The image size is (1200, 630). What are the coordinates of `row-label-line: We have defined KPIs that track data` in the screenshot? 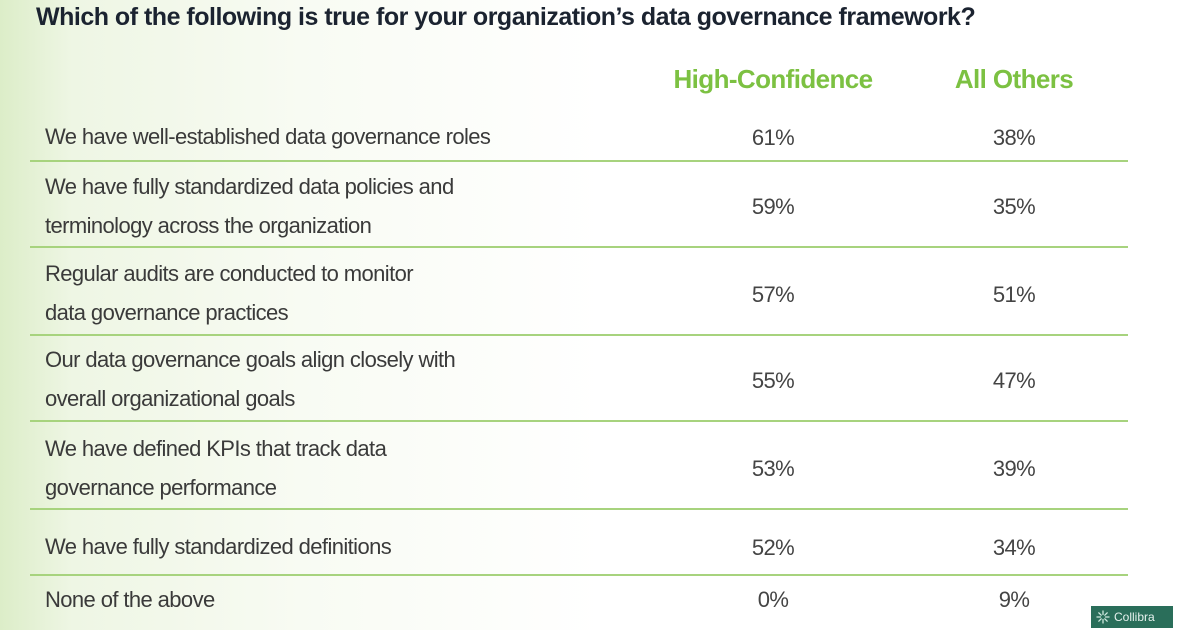 It's located at (216, 448).